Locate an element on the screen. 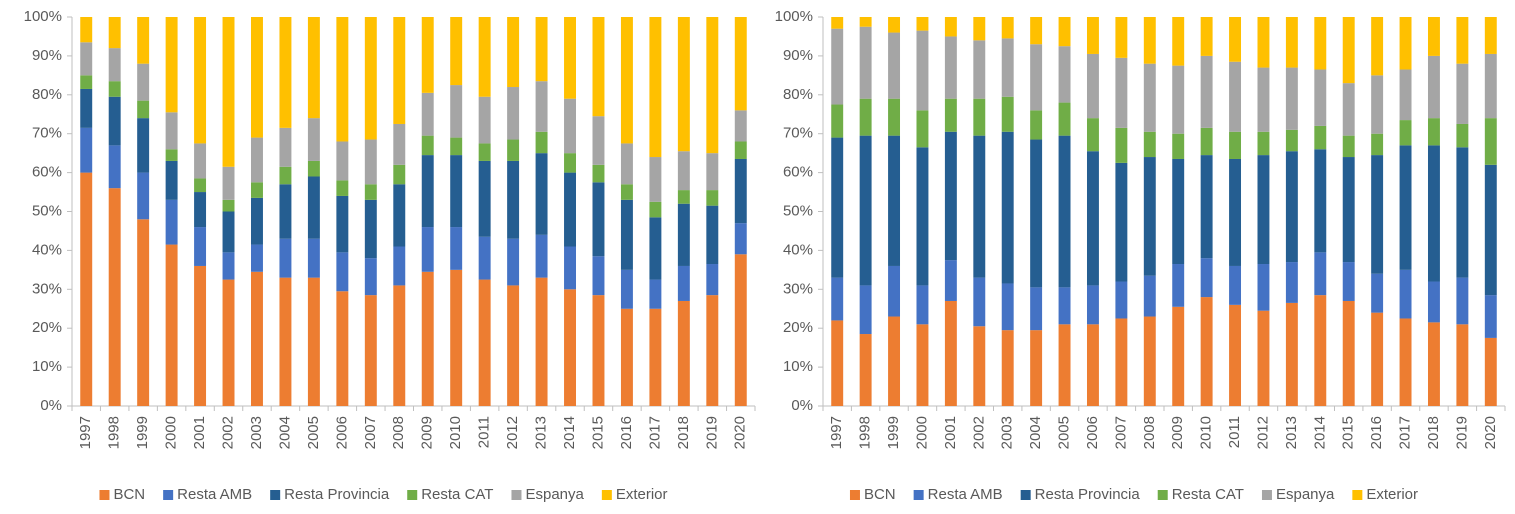 Image resolution: width=1515 pixels, height=514 pixels. y-tick-label: 100% is located at coordinates (43, 16).